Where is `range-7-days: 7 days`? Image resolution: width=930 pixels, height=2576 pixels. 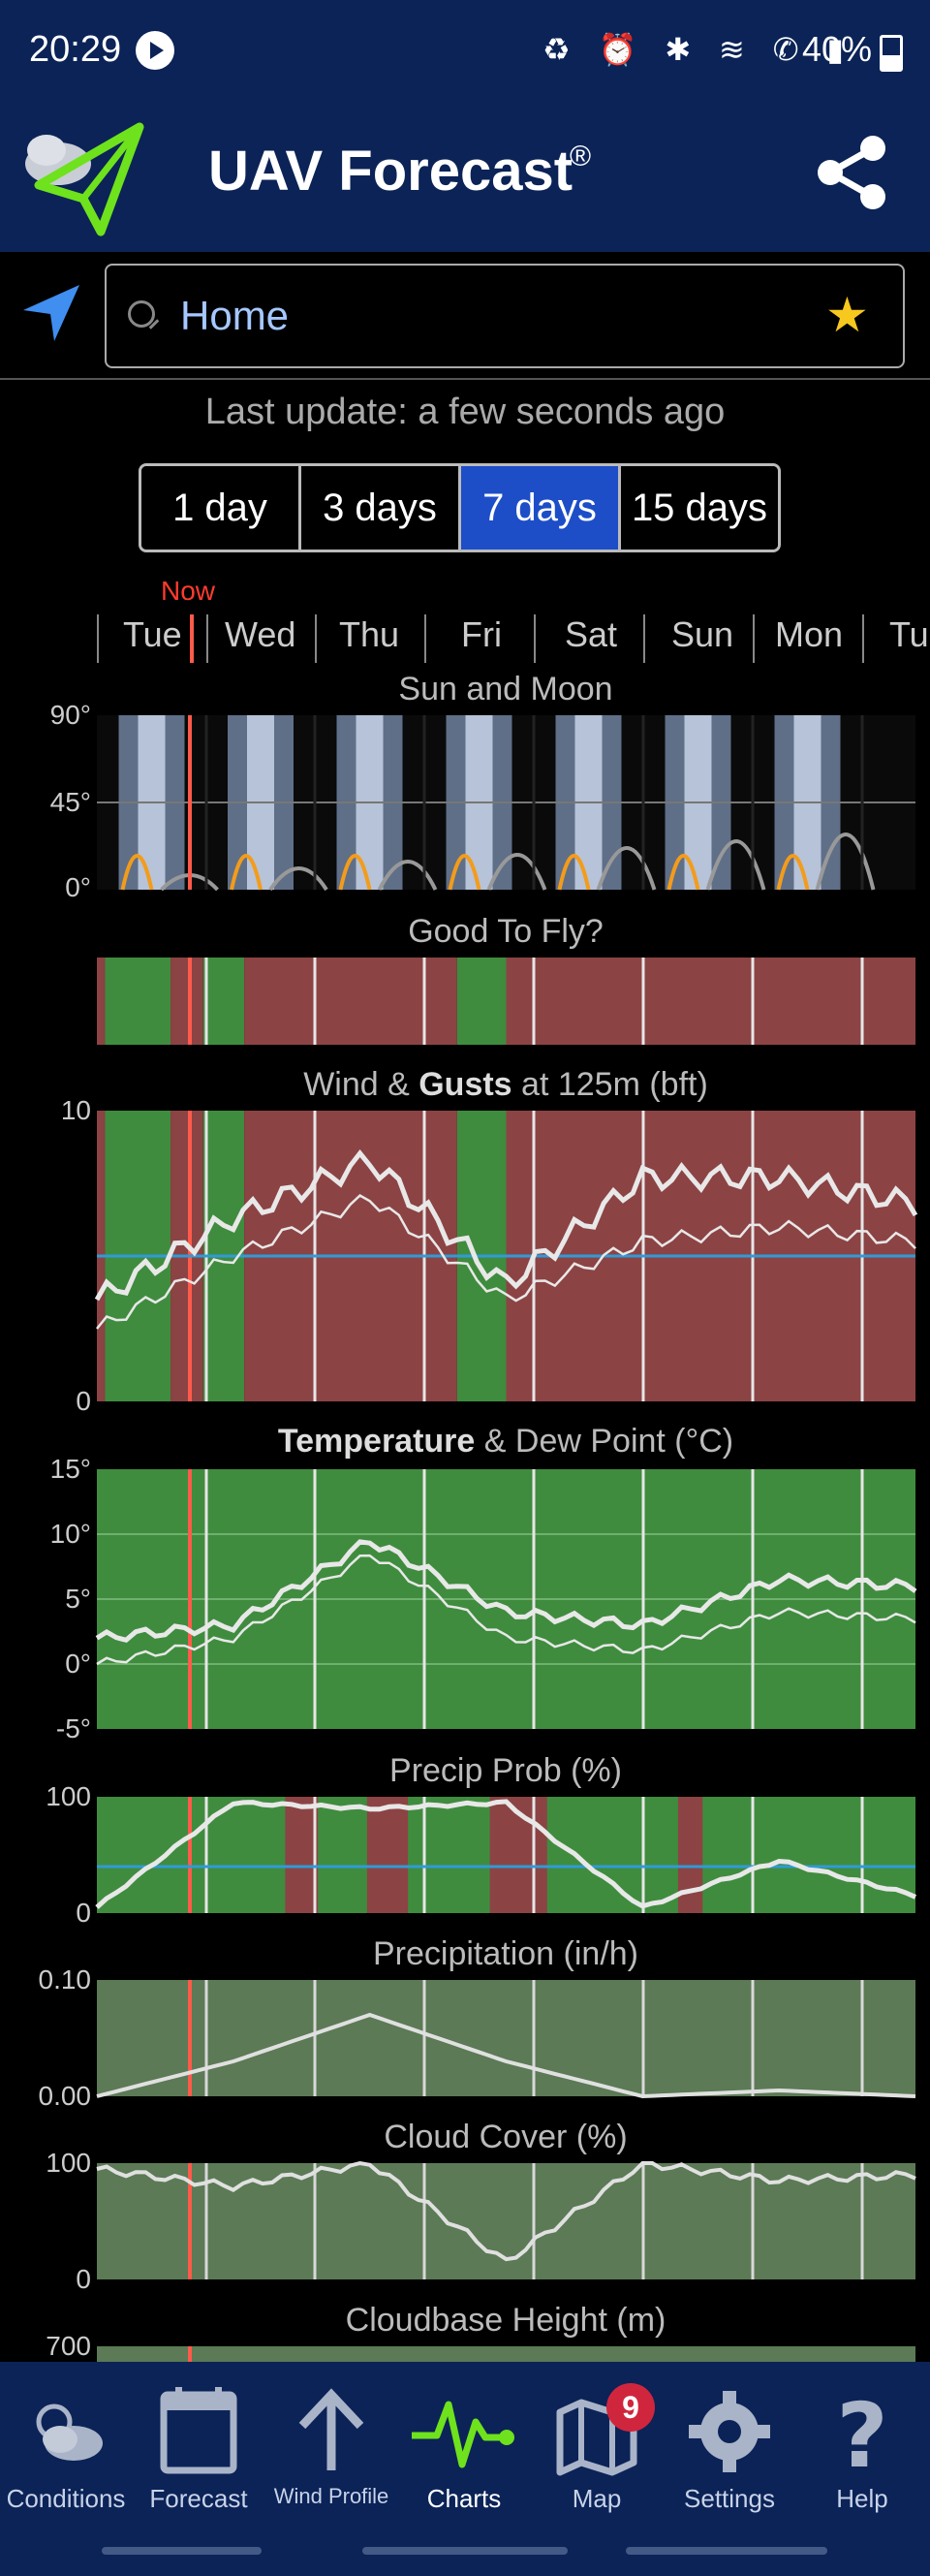
range-7-days: 7 days is located at coordinates (541, 508).